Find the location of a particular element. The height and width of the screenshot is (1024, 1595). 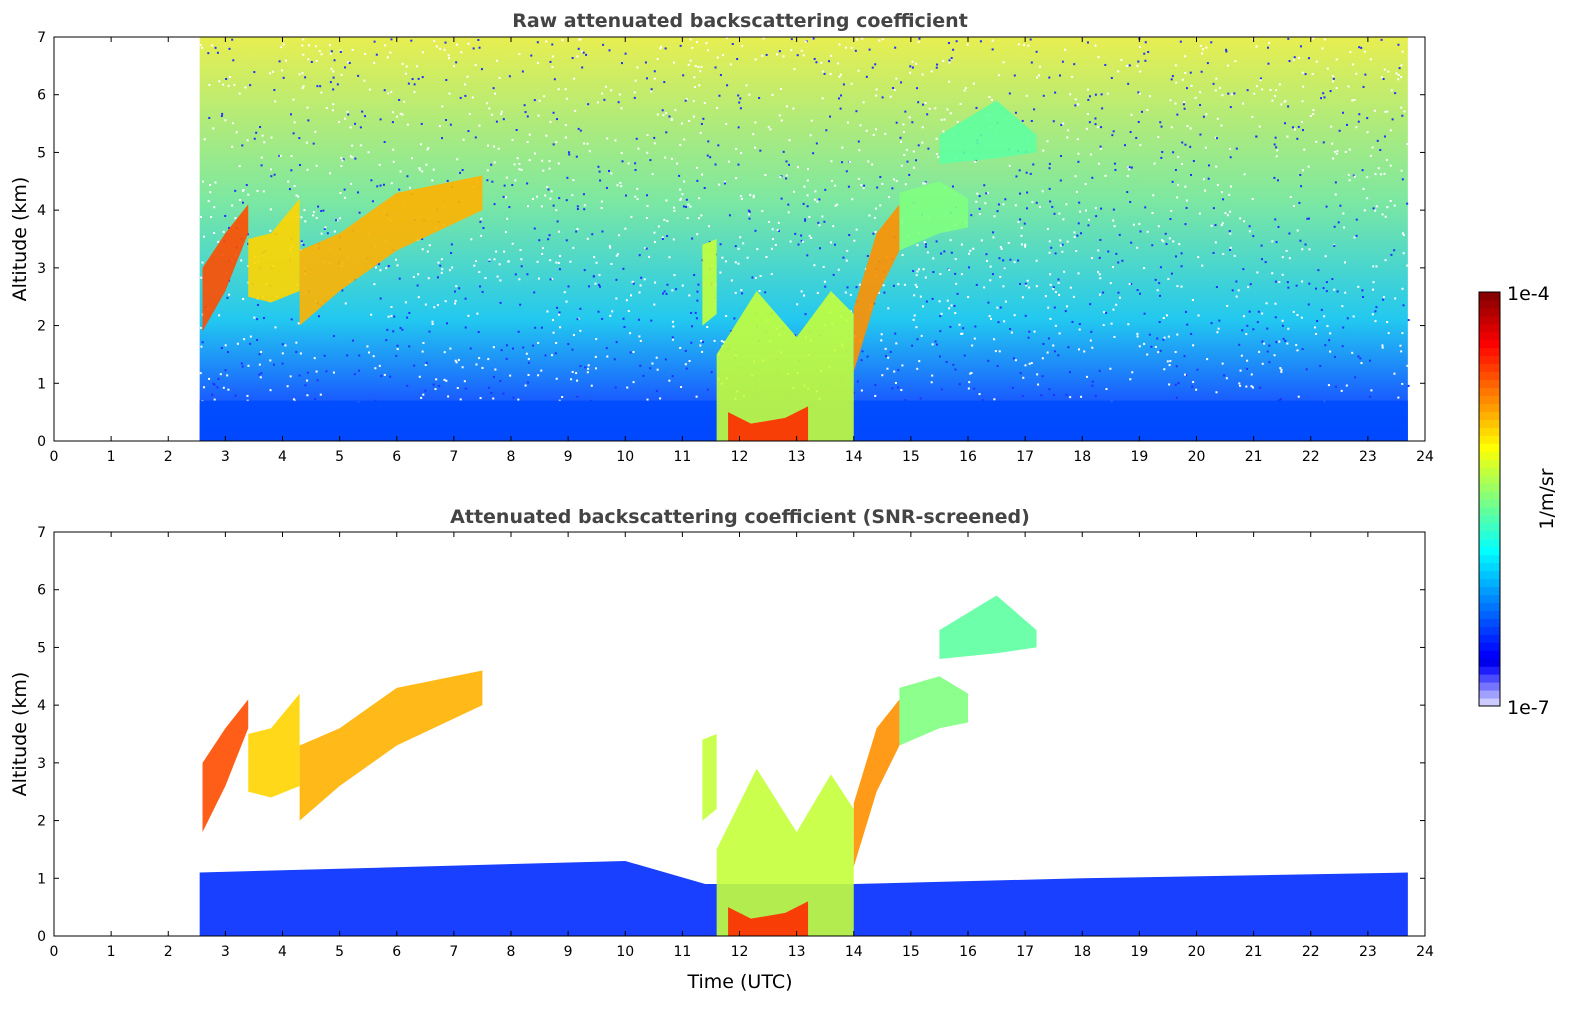

x-tick-label: 18 is located at coordinates (1082, 457).